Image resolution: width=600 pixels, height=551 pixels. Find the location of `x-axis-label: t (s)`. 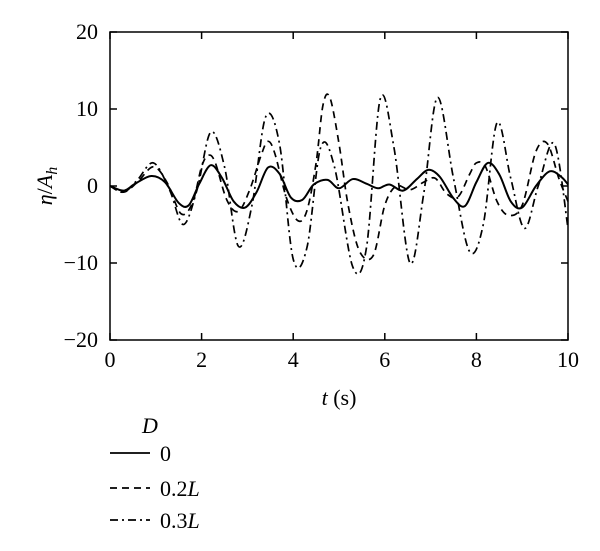

x-axis-label: t (s) is located at coordinates (339, 397).